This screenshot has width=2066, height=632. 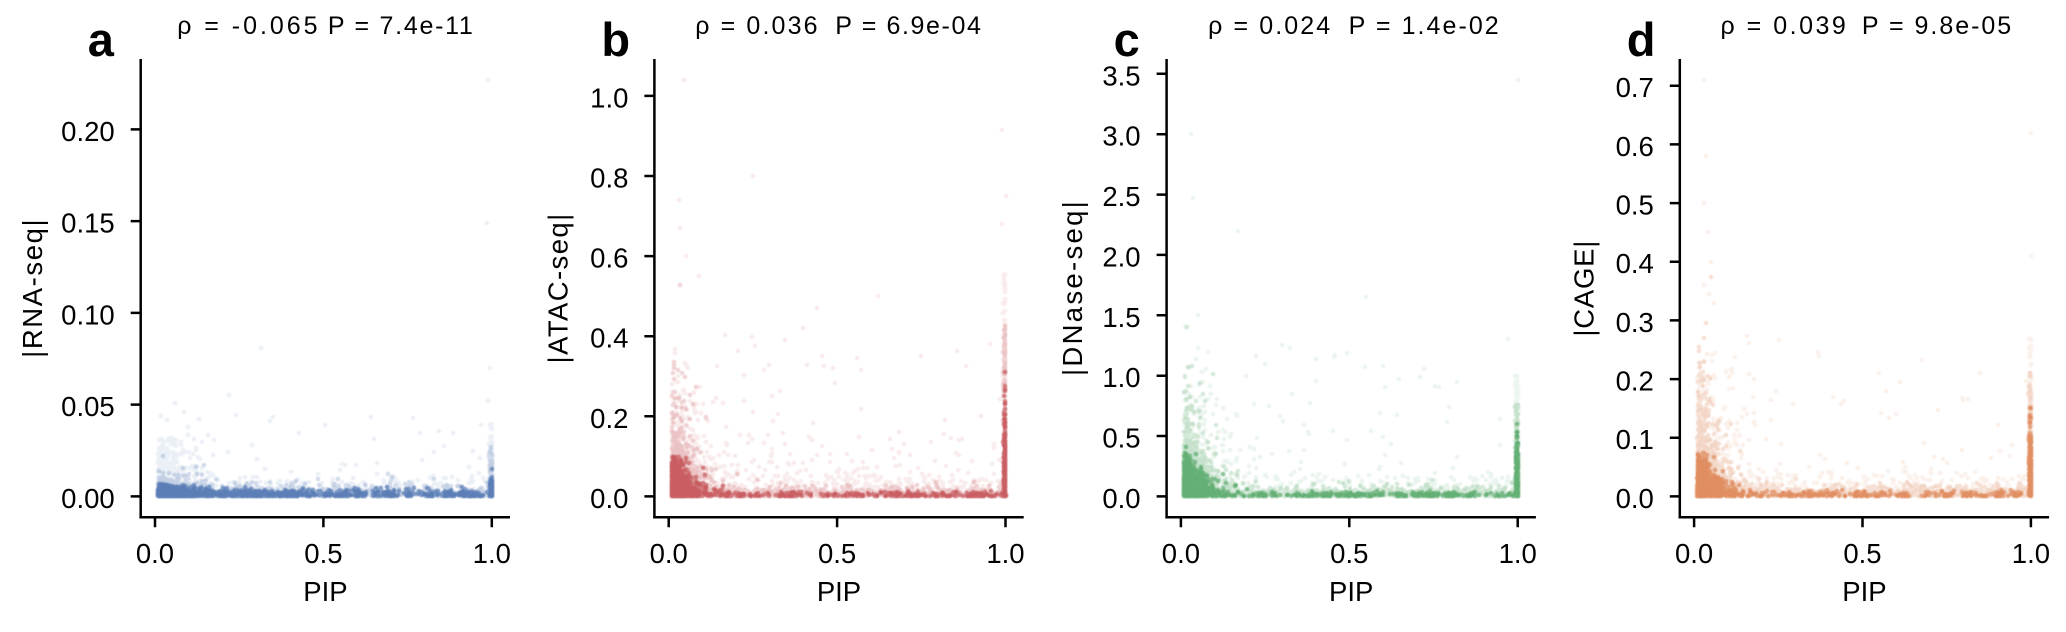 What do you see at coordinates (247, 26) in the screenshot?
I see `svg-text: ρ = -0.065` at bounding box center [247, 26].